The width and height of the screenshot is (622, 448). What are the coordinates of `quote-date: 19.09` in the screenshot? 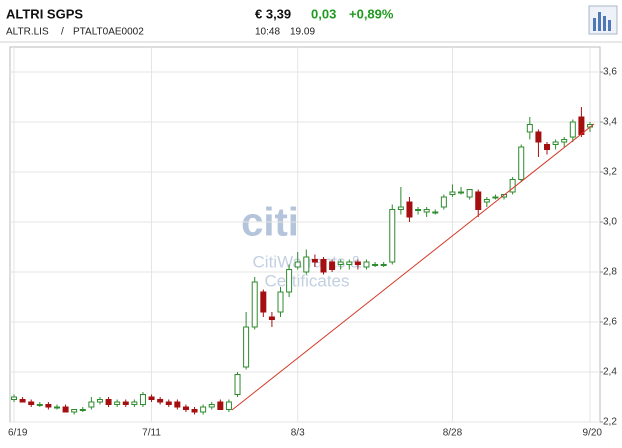 It's located at (302, 32).